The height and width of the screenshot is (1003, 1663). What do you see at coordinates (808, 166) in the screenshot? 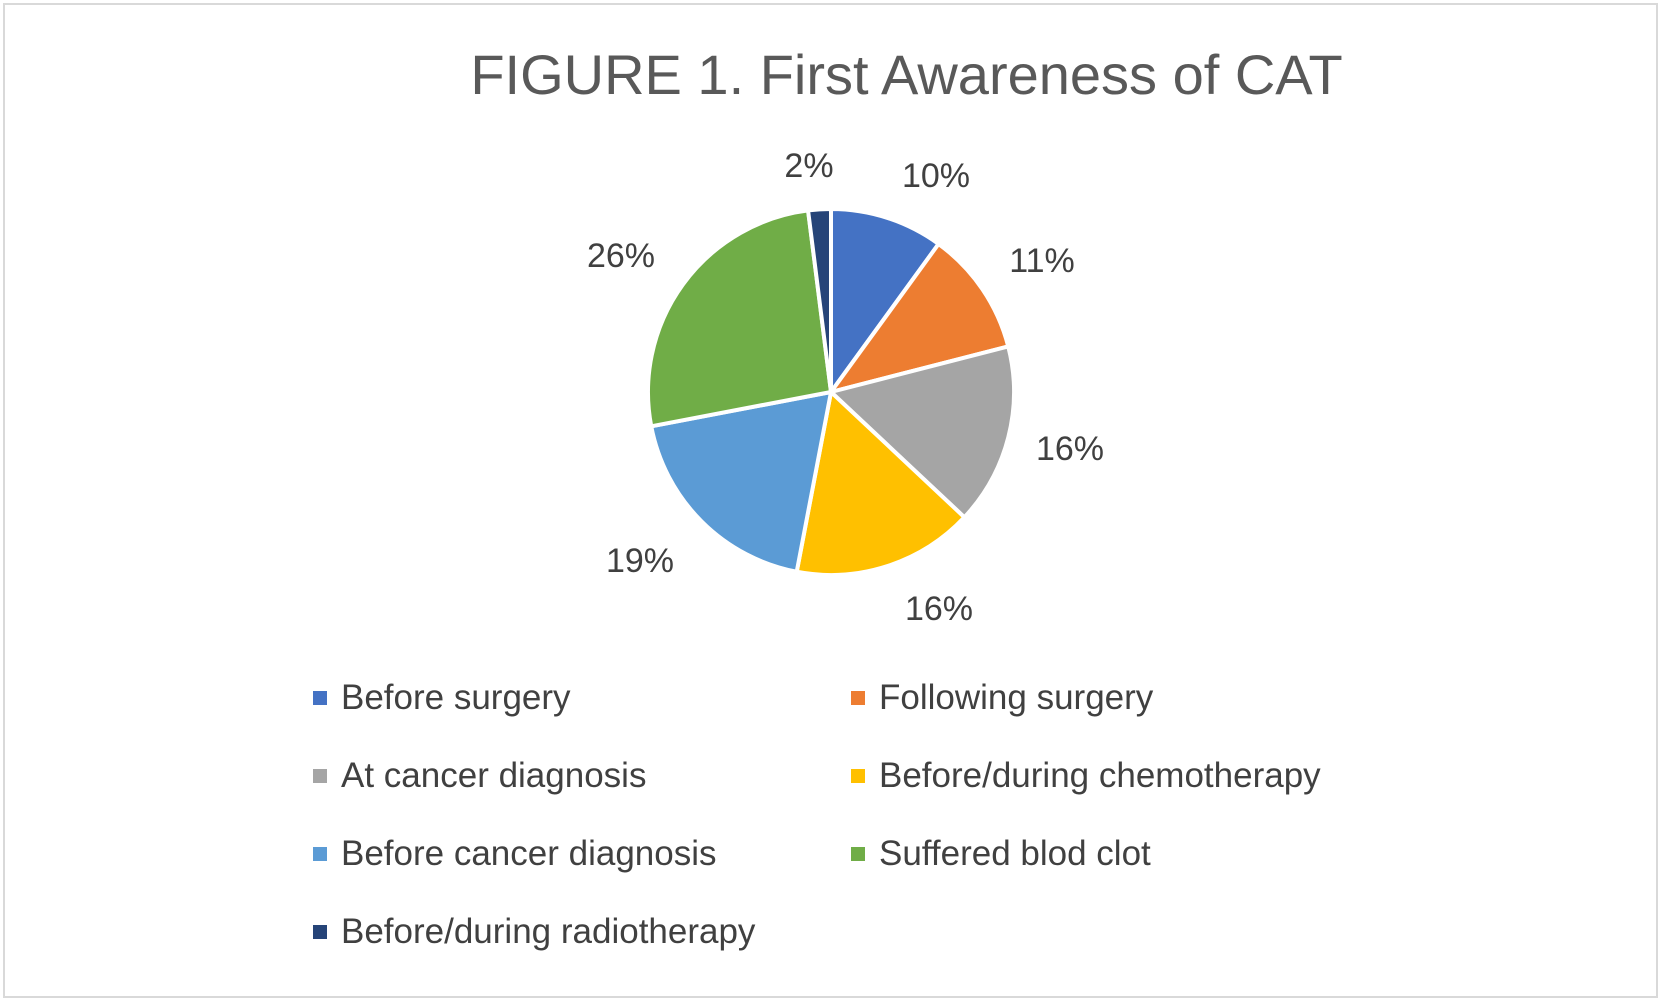
I see `data-label-7: 2%` at bounding box center [808, 166].